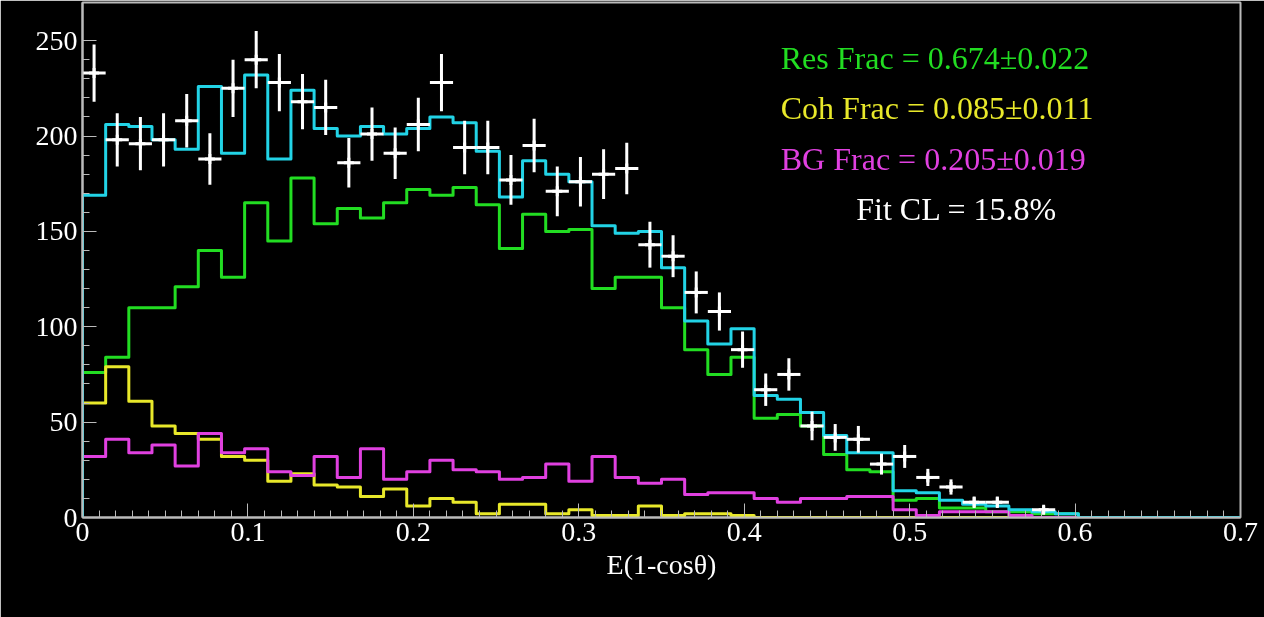 The height and width of the screenshot is (617, 1264). I want to click on annotation: Fit CL = 15.8%, so click(956, 209).